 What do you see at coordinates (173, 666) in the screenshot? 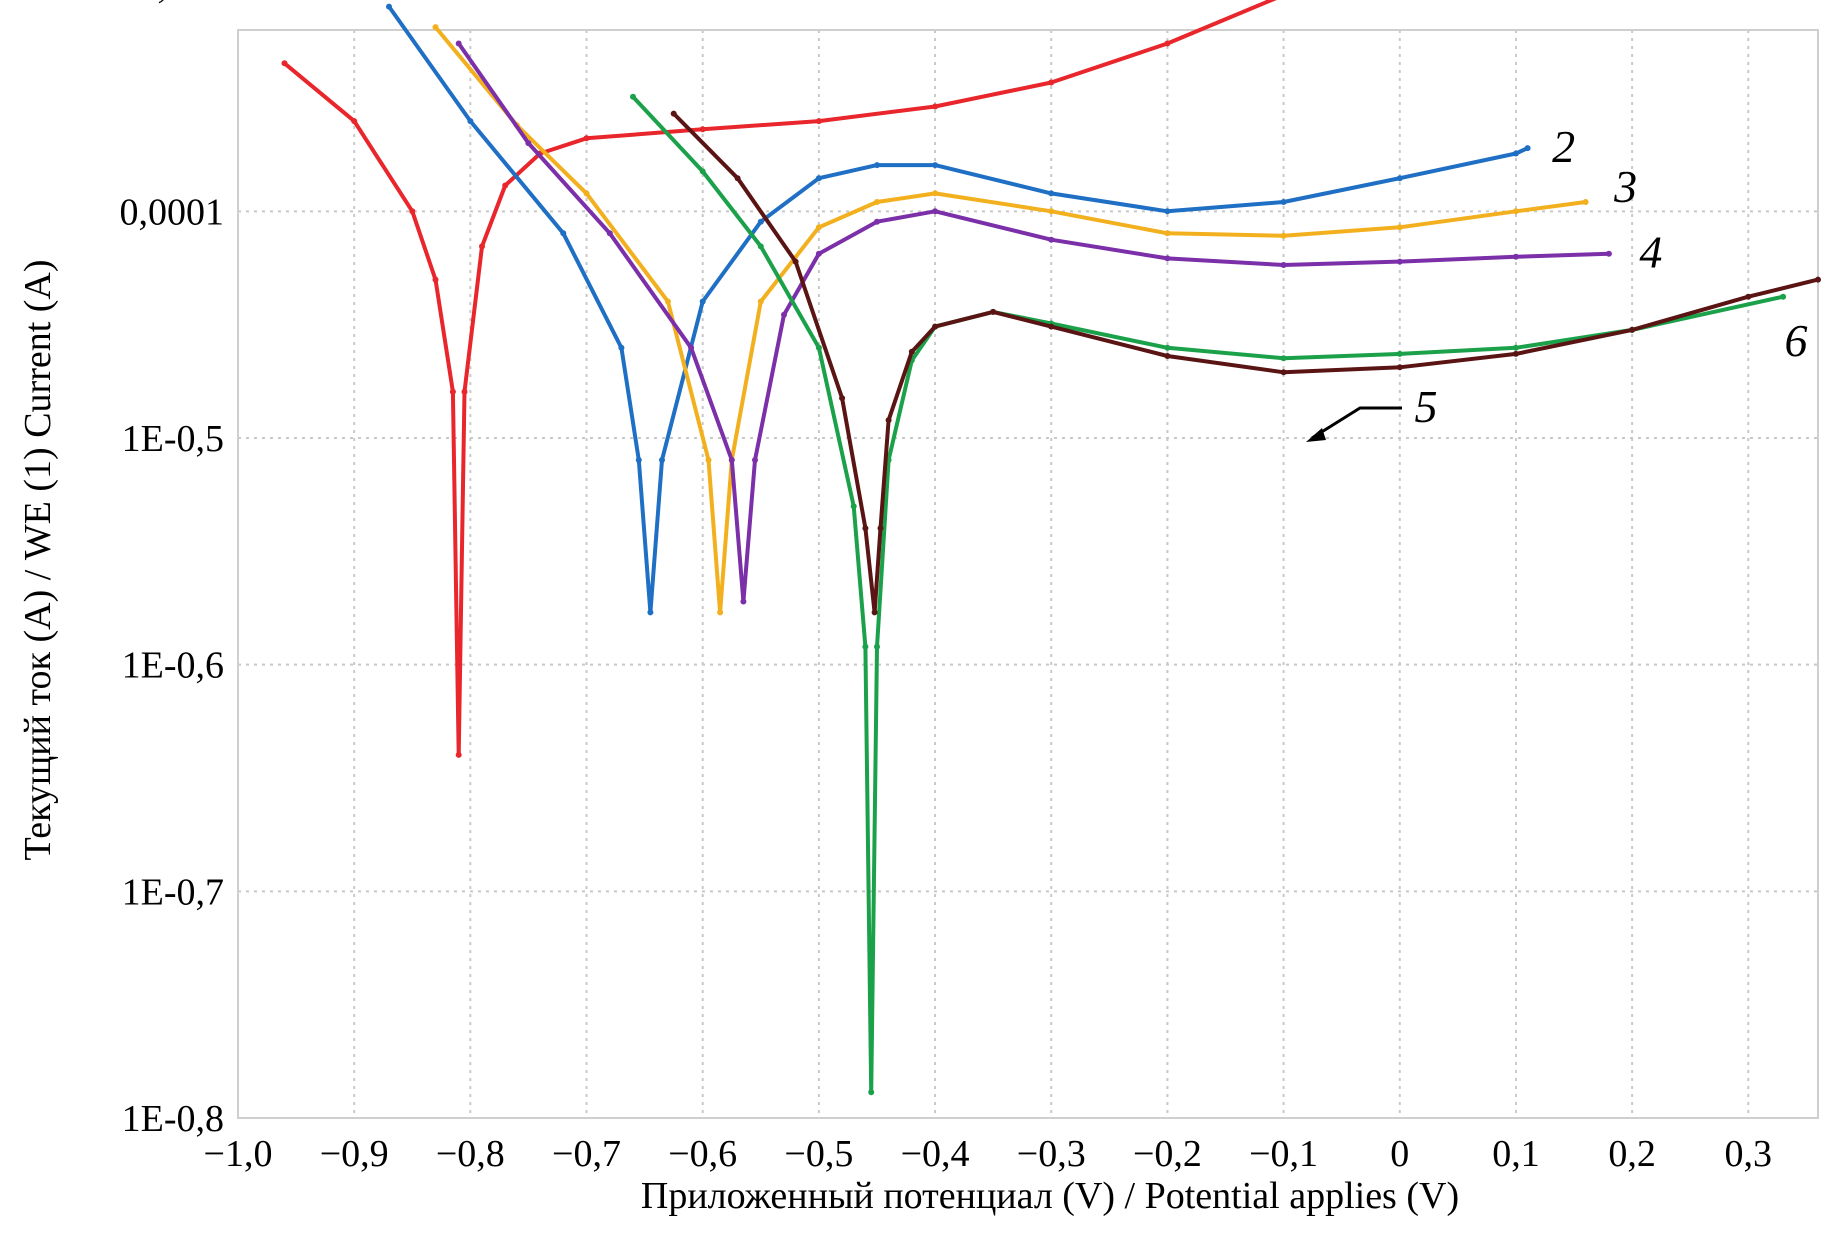
I see `y-tick-label: 1E-0,6` at bounding box center [173, 666].